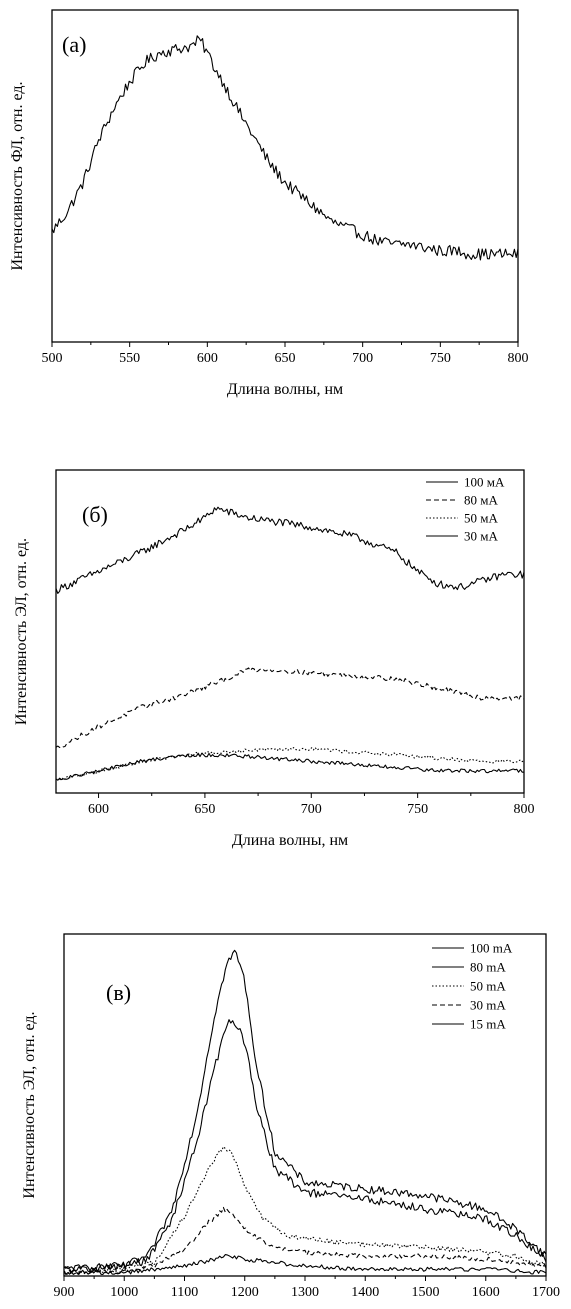 This screenshot has width=571, height=1309. I want to click on x-tick-label: 550, so click(129, 358).